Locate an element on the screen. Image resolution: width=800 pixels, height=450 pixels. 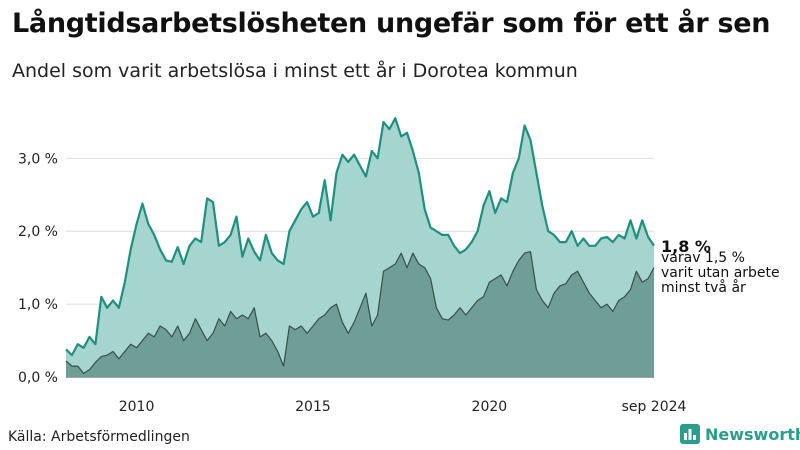
annotation-text-line: varav 1,5 % is located at coordinates (703, 258).